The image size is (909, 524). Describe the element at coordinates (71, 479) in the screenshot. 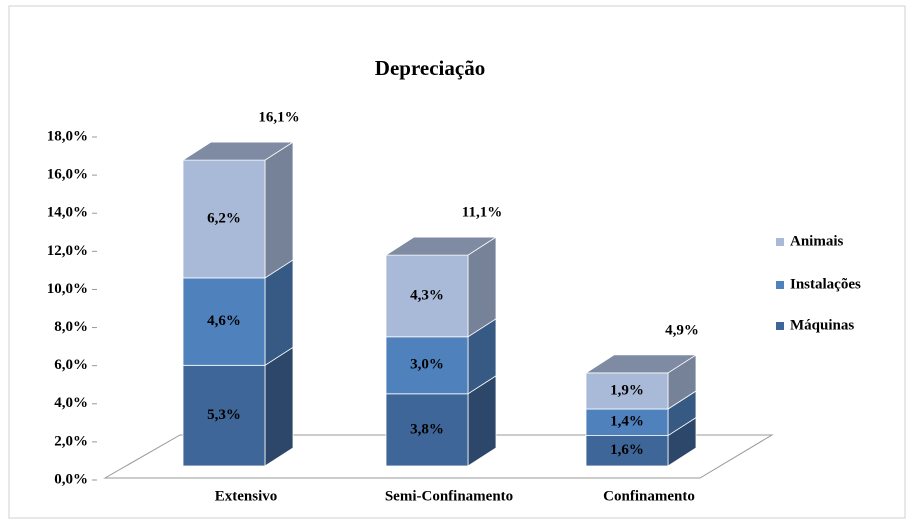

I see `y-tick-label: 0,0%` at that location.